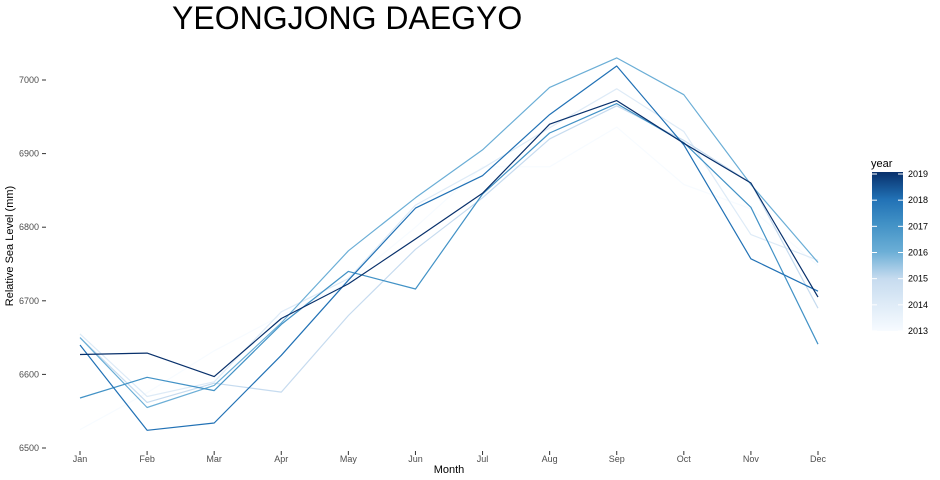 The image size is (940, 480). I want to click on y-tick-label: 6700, so click(29, 301).